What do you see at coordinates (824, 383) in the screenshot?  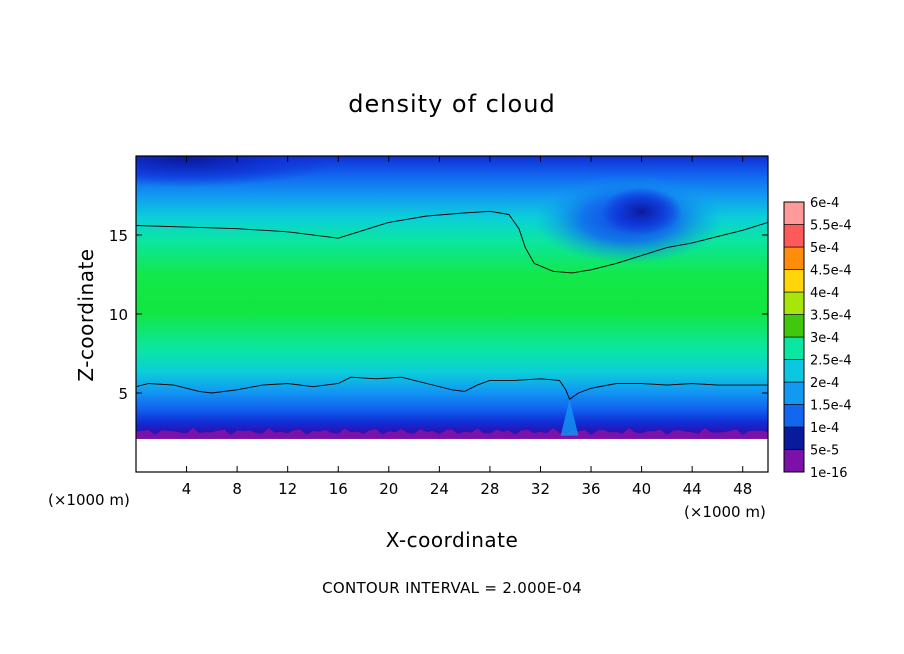 I see `colorbar-label: 2e-4` at bounding box center [824, 383].